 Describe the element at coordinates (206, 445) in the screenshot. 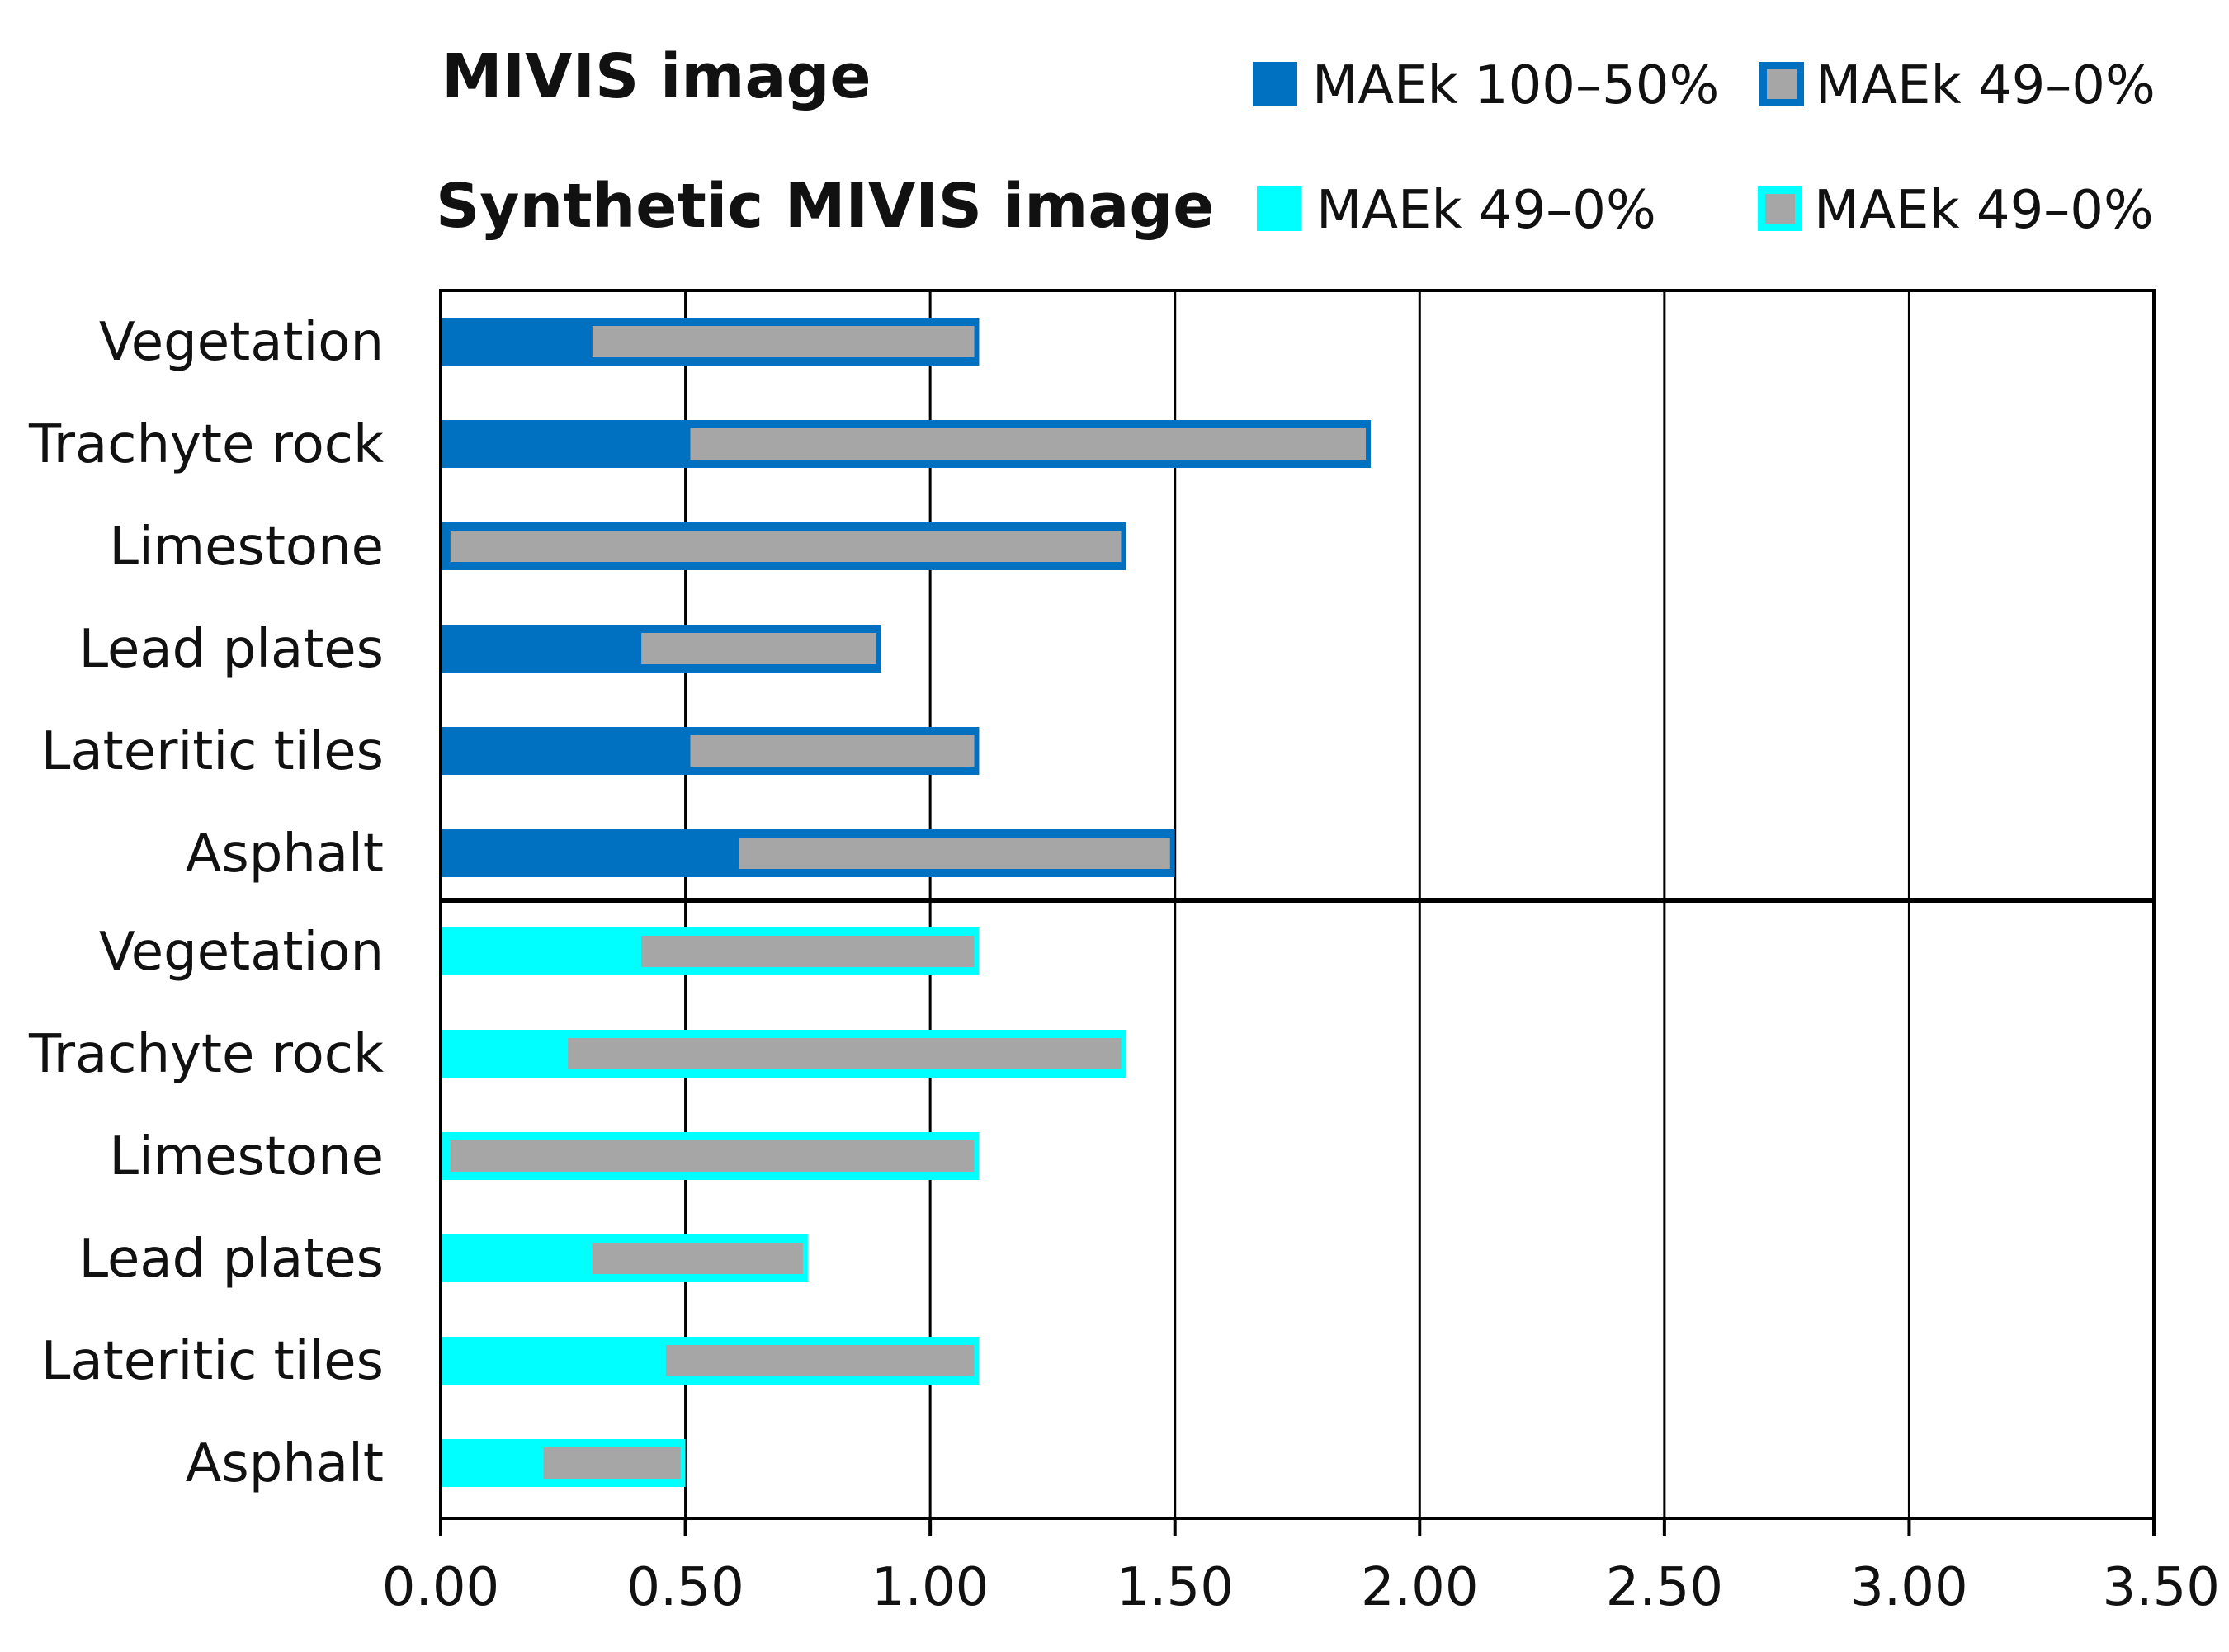

I see `category-label-mivis-1: Trachyte rock` at that location.